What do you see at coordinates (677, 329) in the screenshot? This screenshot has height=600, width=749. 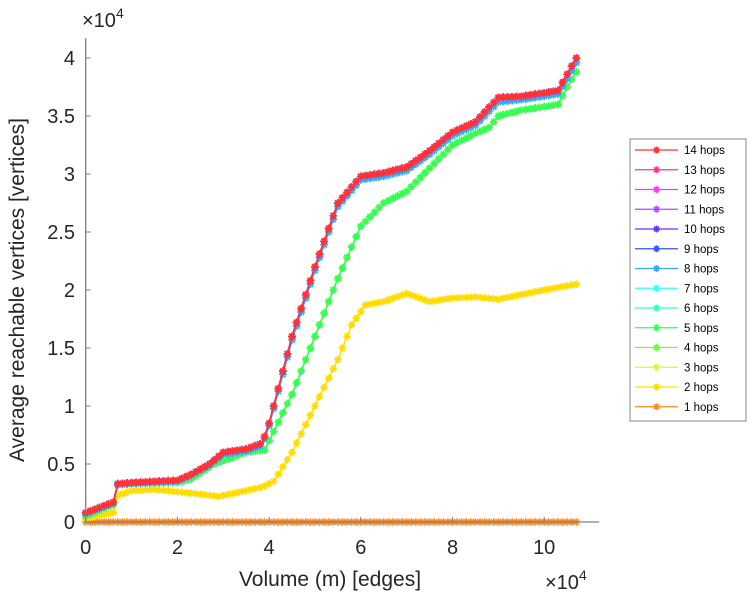 I see `legend-item: 5 hops` at bounding box center [677, 329].